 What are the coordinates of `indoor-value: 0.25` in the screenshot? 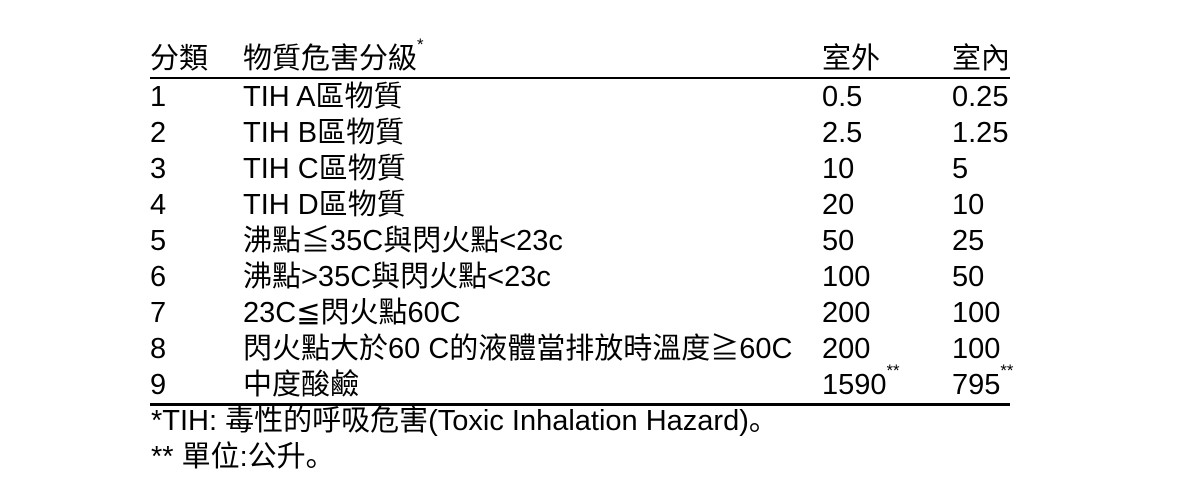 It's located at (980, 97).